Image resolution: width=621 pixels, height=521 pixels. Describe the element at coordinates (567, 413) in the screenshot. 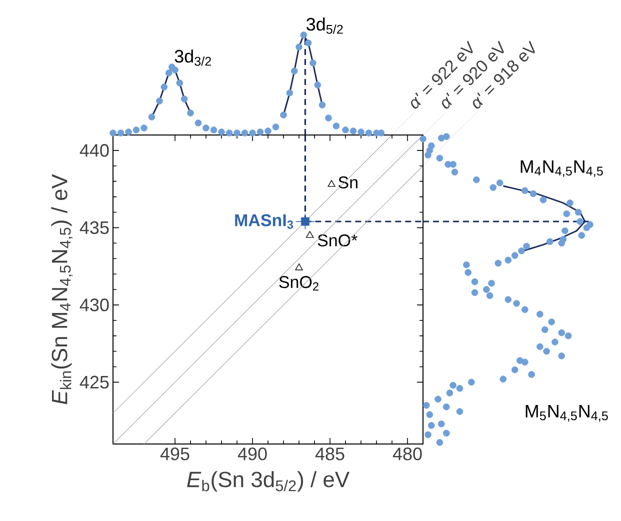

I see `annotation: M$_{5}$N$_{4,5}$N$_{4,5}$` at that location.